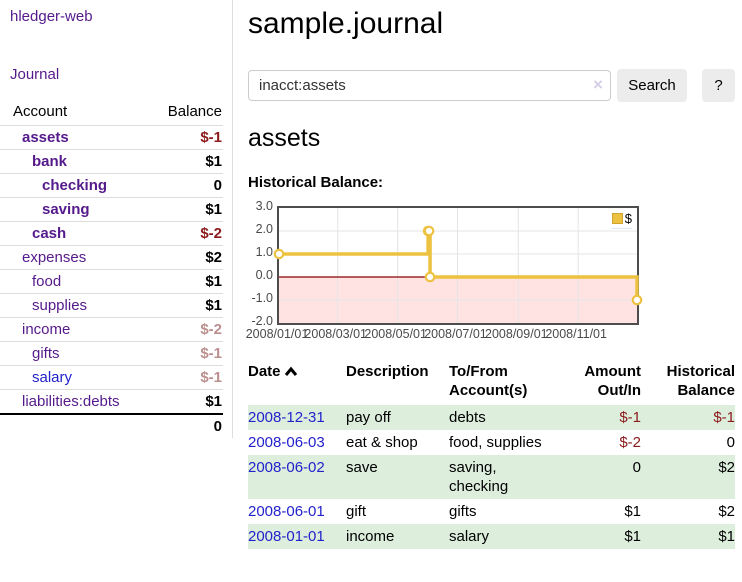 The image size is (742, 582). Describe the element at coordinates (516, 334) in the screenshot. I see `x-axis-tick-label: 2008/09/01` at that location.